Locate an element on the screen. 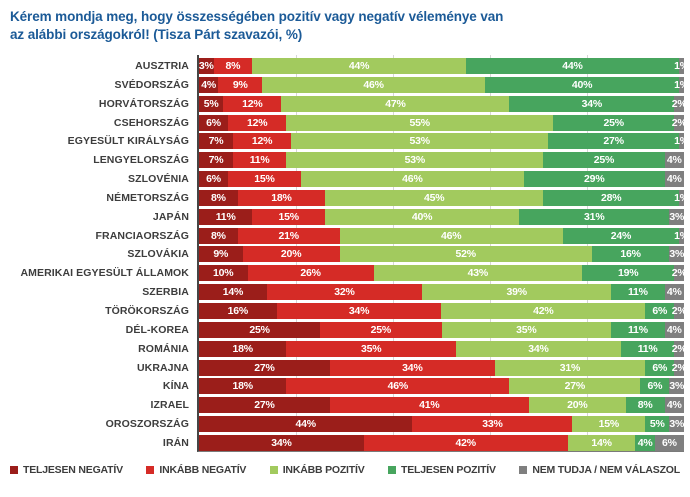  value-label: 32% is located at coordinates (344, 292).